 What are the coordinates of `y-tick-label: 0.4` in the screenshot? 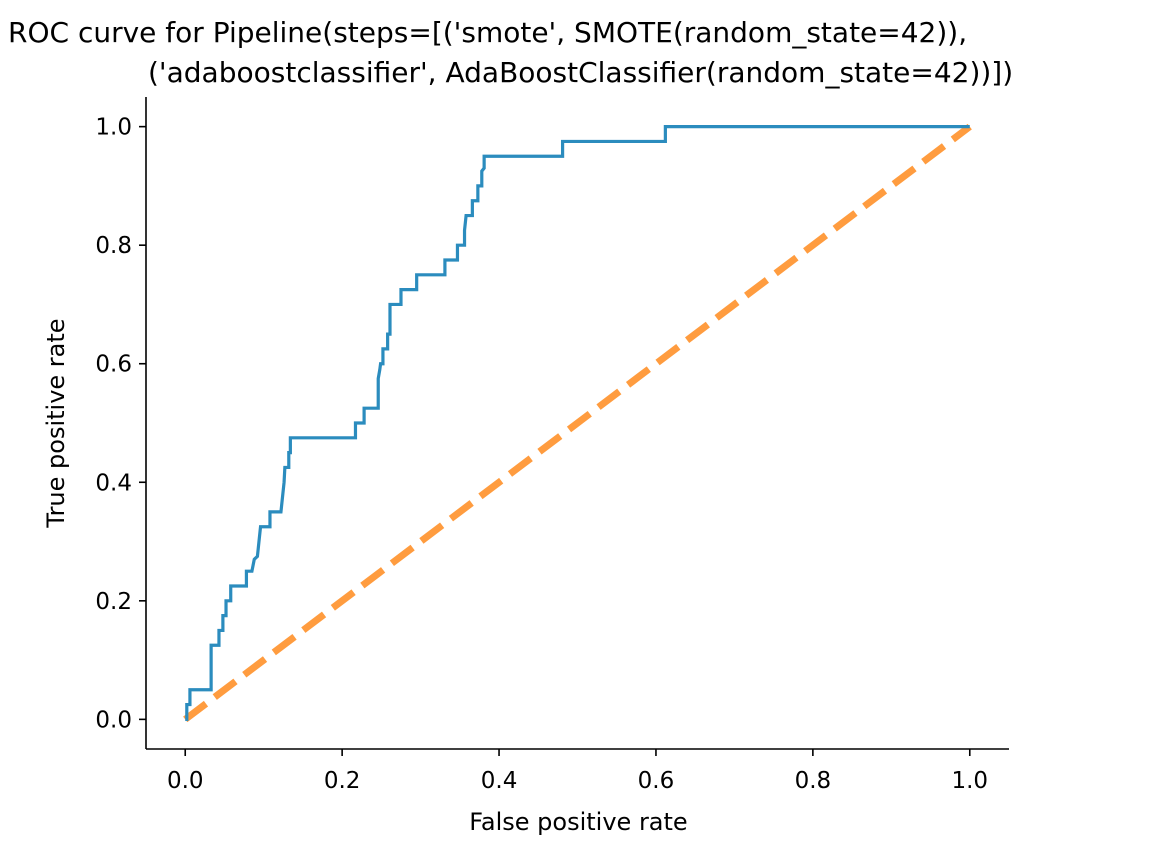 It's located at (113, 483).